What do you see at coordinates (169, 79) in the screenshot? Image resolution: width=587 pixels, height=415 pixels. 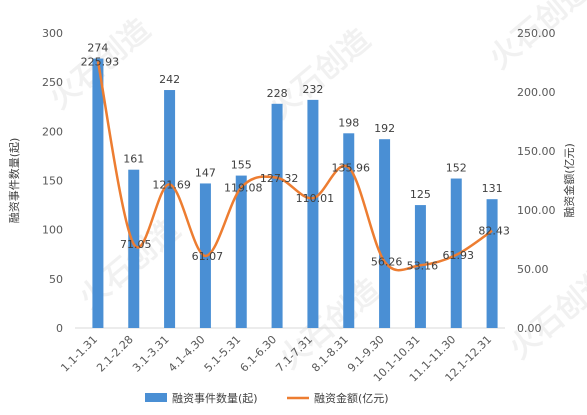 I see `bar-data-label: 242` at bounding box center [169, 79].